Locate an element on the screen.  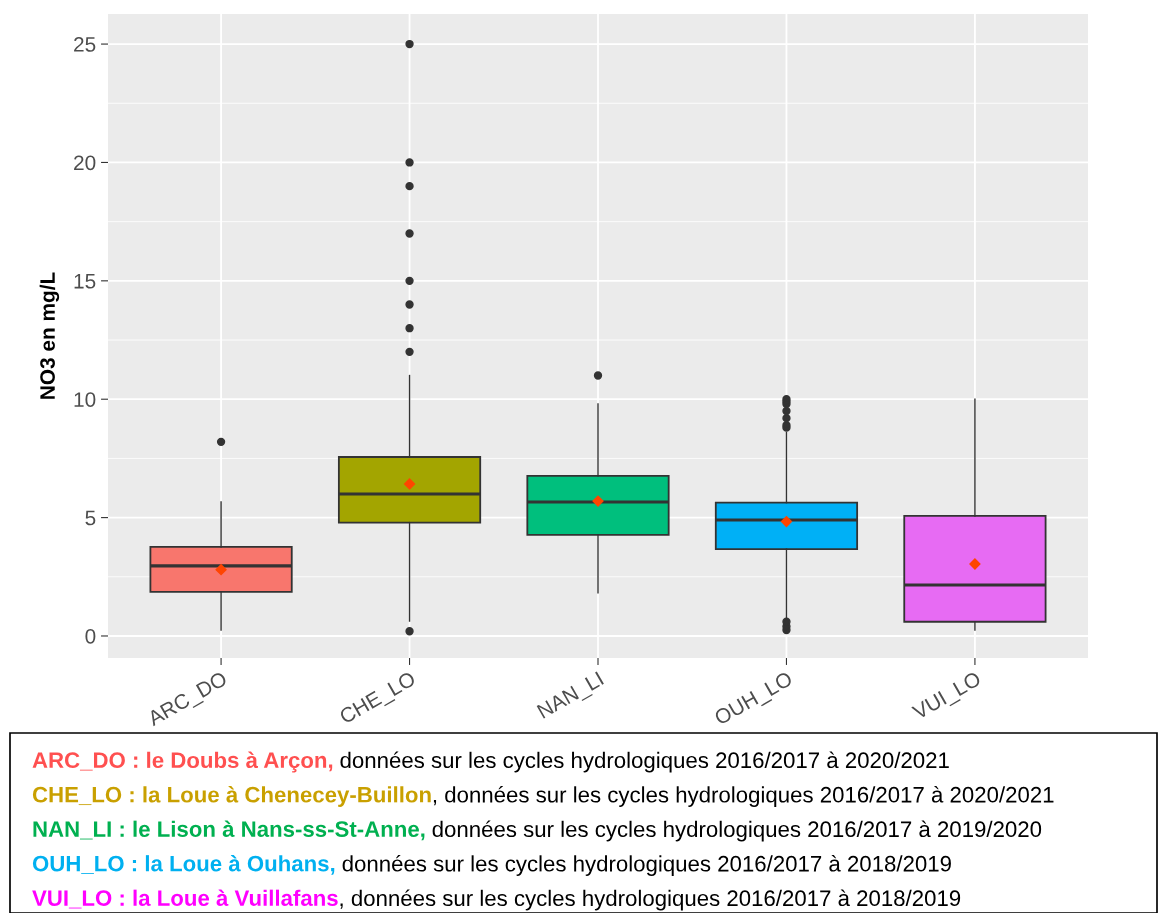
text: données sur les cycles hydrologiques 2016/2017 à 2019/2020 is located at coordinates (737, 831).